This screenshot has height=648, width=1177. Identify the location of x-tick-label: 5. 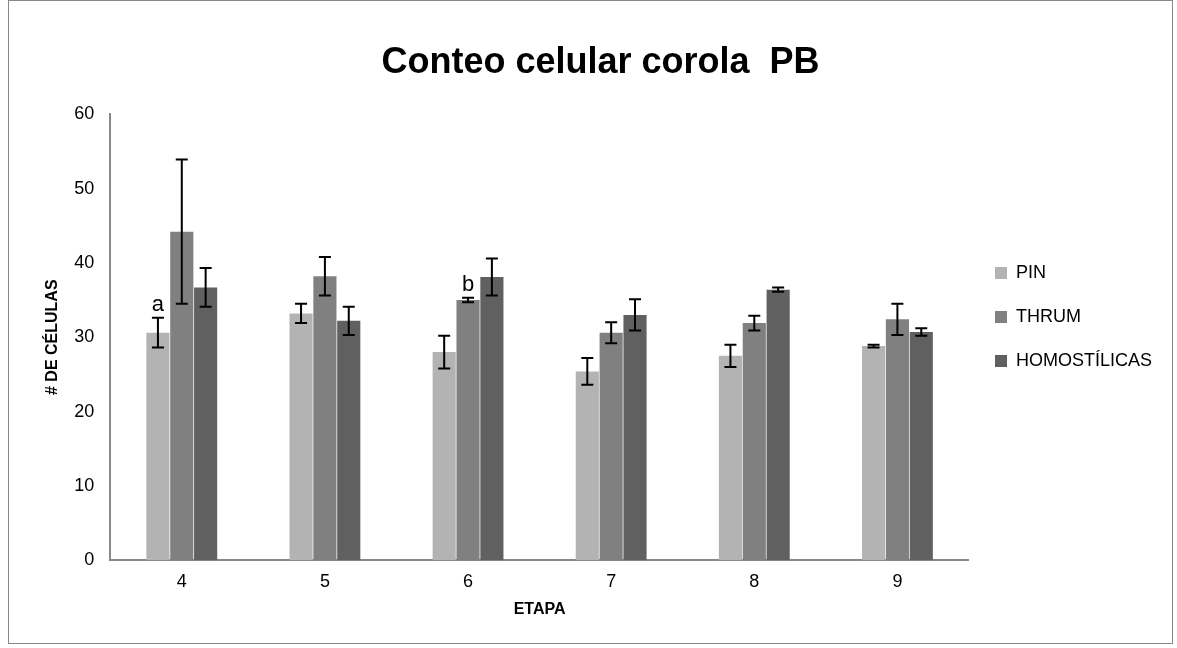
(324, 580).